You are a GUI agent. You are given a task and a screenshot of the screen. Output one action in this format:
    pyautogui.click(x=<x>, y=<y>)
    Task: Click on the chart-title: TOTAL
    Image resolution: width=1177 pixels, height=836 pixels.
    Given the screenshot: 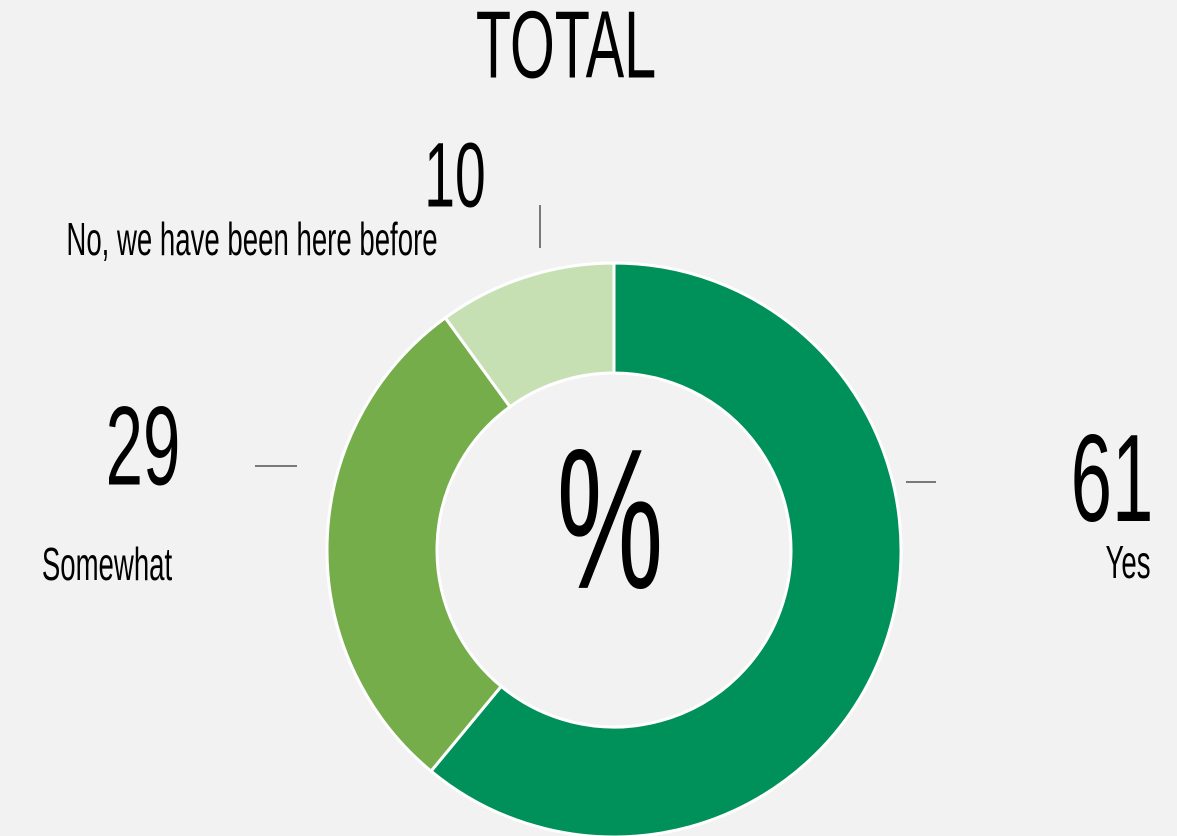 What is the action you would take?
    pyautogui.click(x=566, y=49)
    